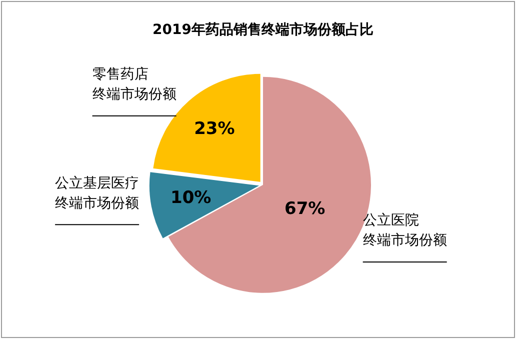 The height and width of the screenshot is (339, 516). I want to click on chart-title: 2019年药品销售终端市场份额占比, so click(263, 29).